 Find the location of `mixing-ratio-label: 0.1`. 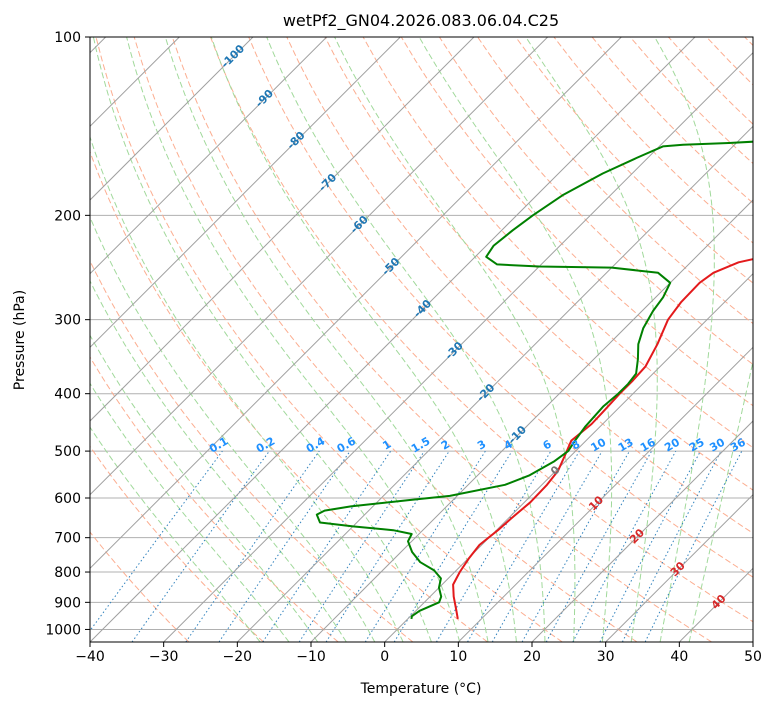

mixing-ratio-label: 0.1 is located at coordinates (218, 445).